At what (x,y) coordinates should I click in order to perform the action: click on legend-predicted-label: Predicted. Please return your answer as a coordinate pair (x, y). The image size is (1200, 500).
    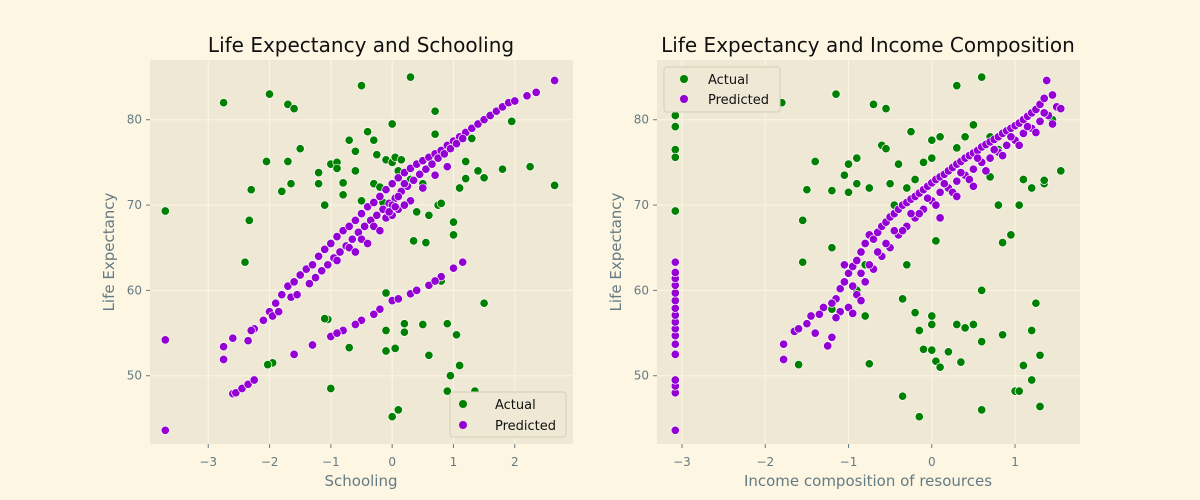
    Looking at the image, I should click on (525, 426).